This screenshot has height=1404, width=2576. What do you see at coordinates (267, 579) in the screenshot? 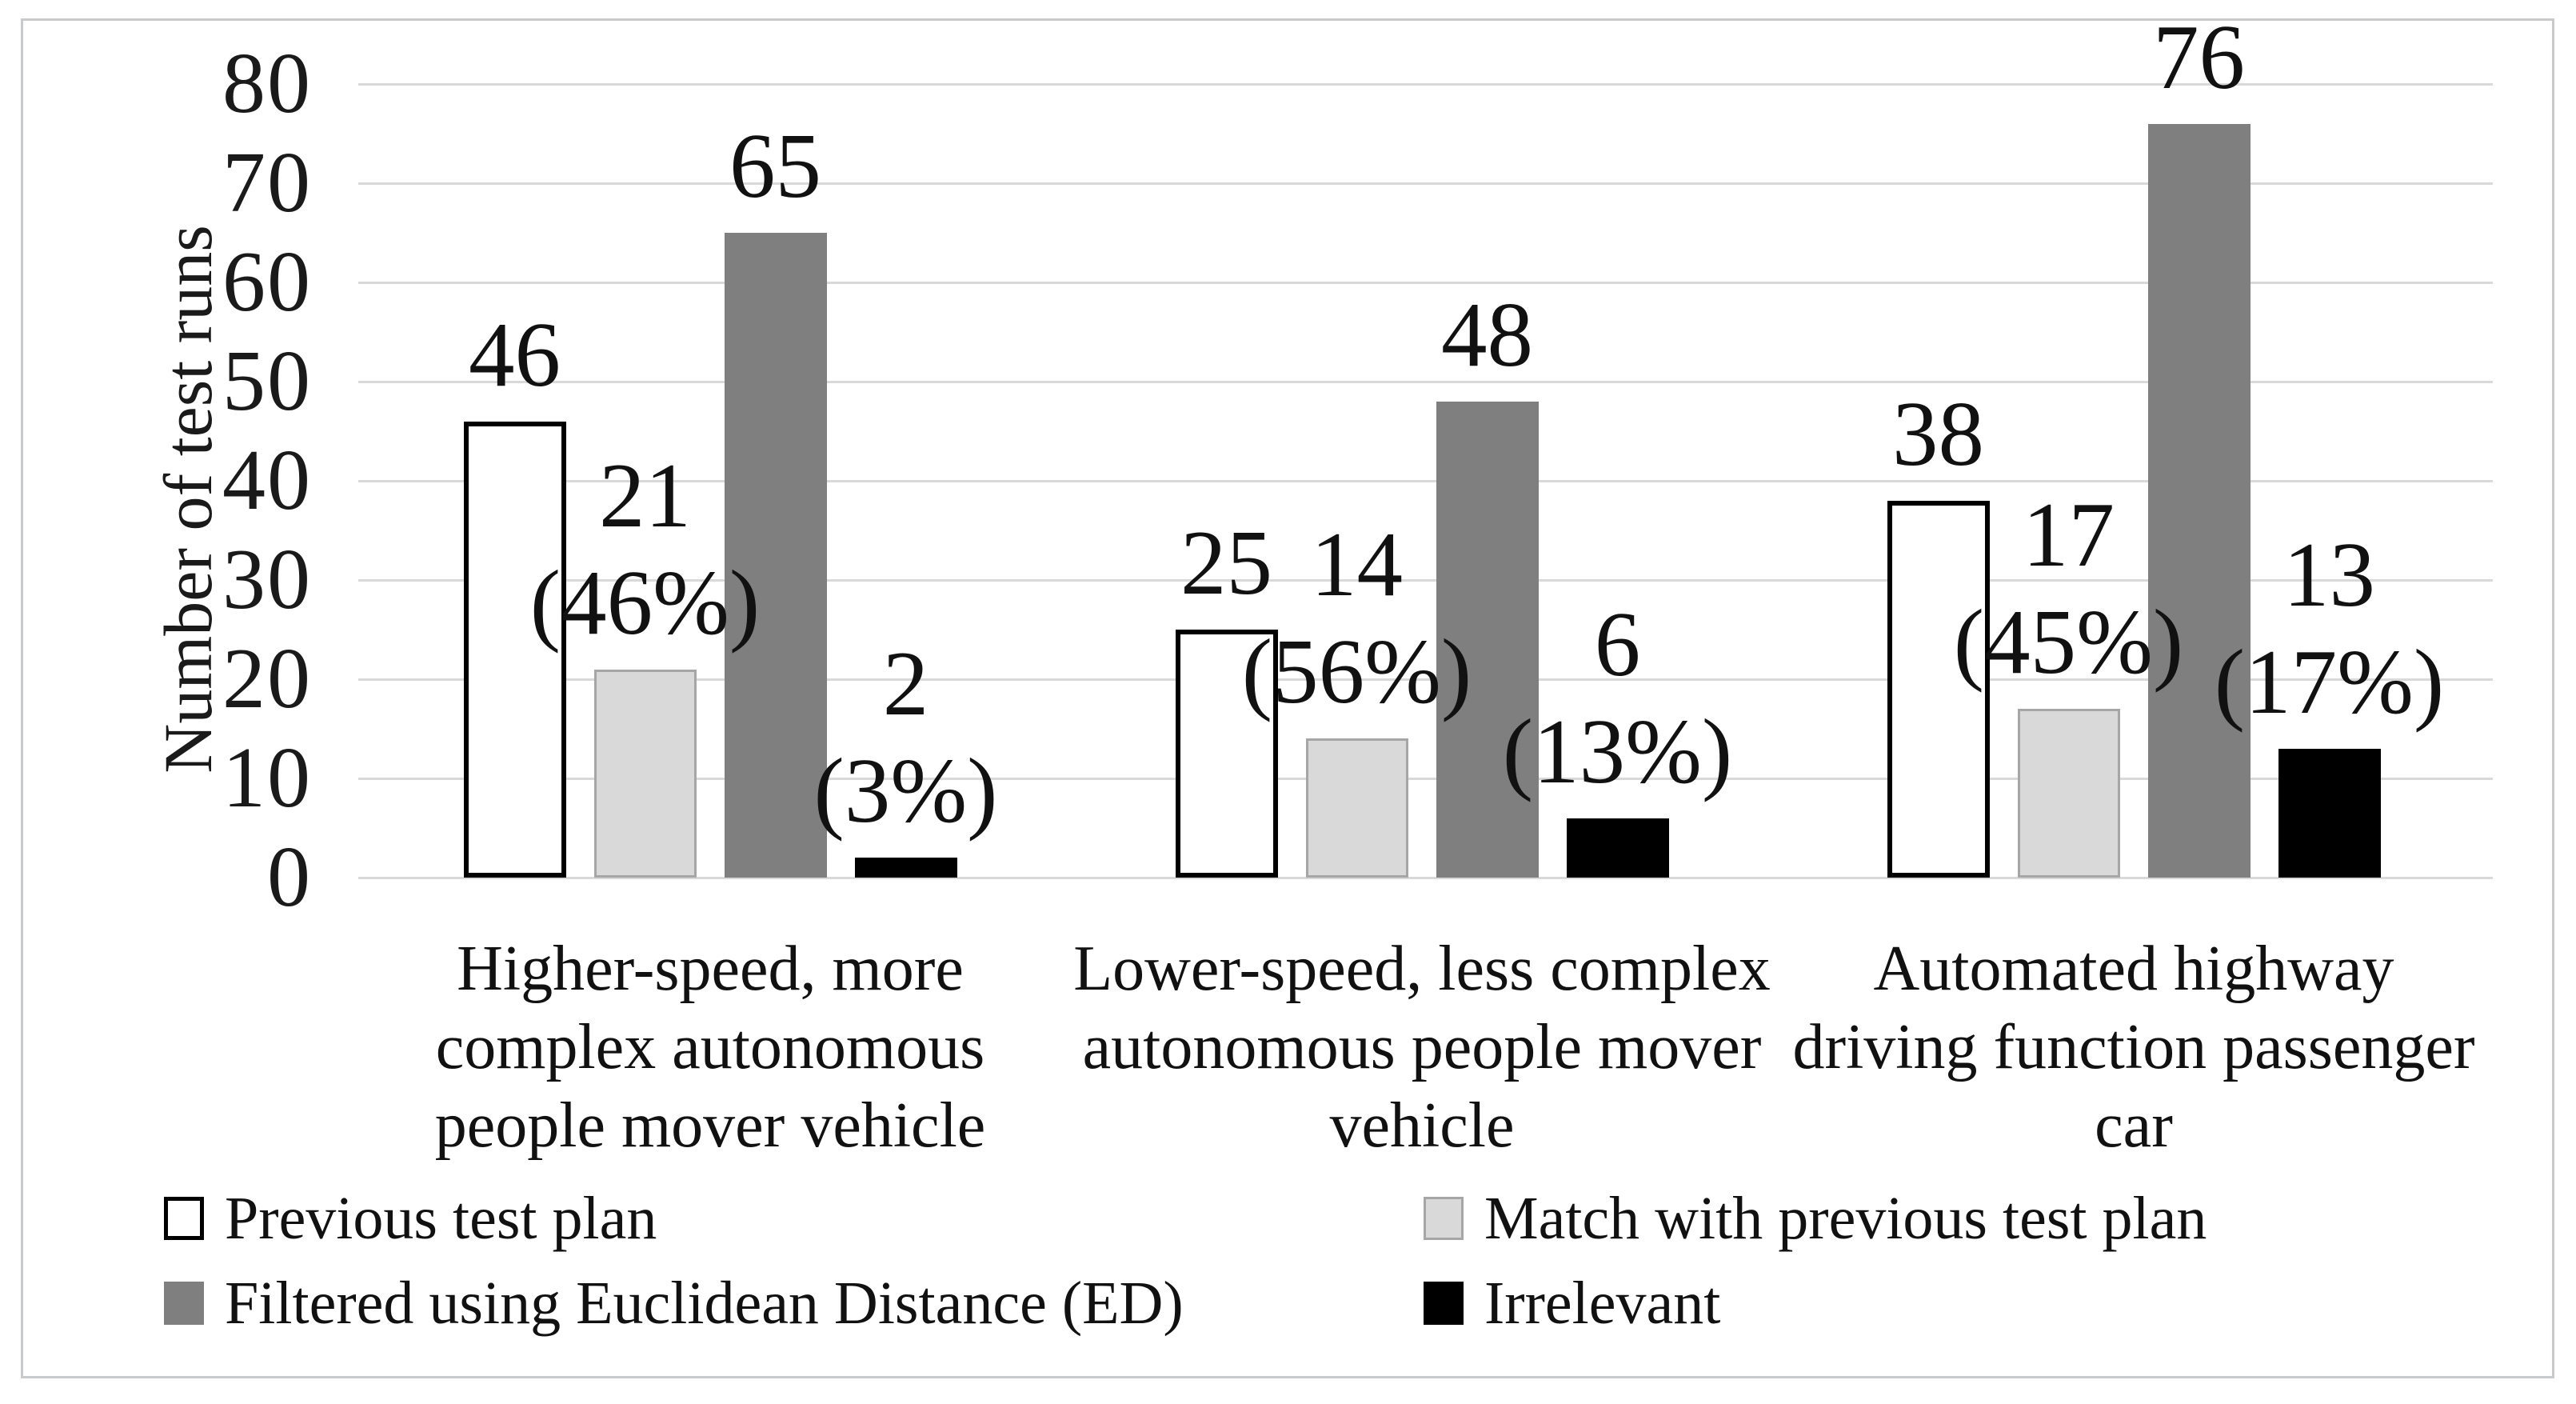
I see `y-tick-label: 30` at bounding box center [267, 579].